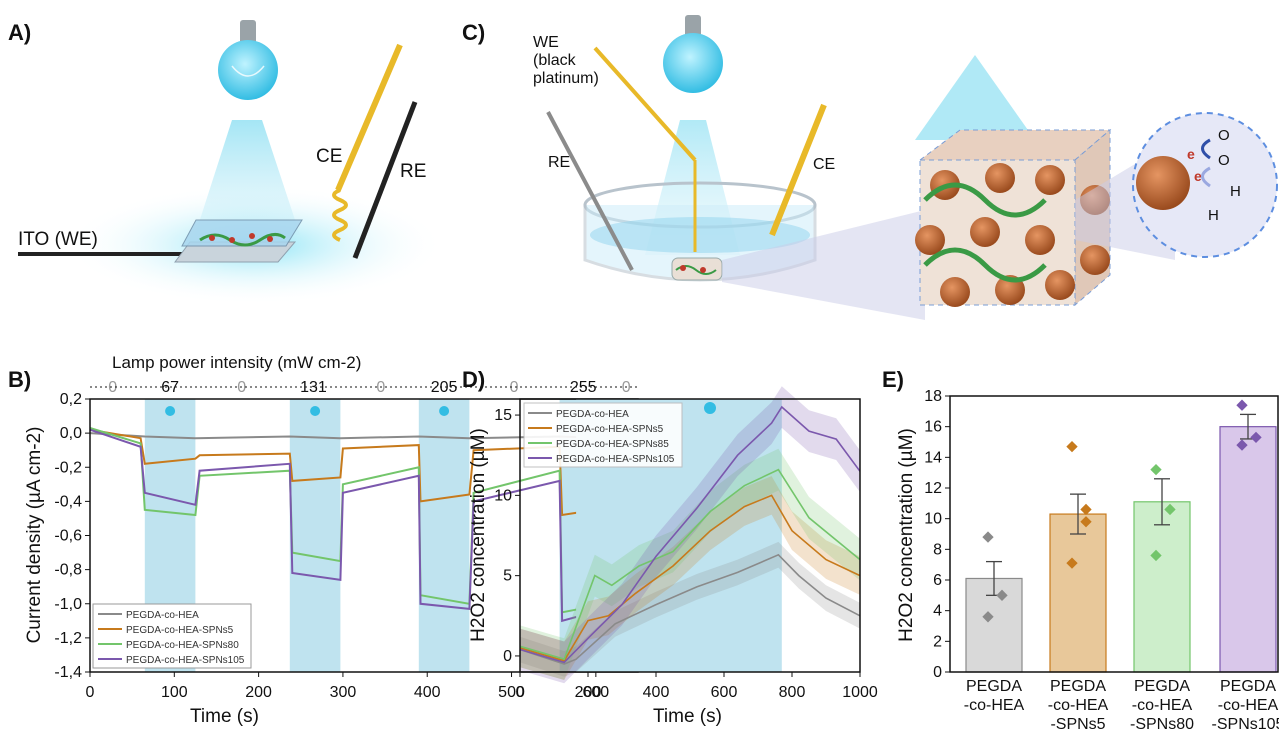  Describe the element at coordinates (1224, 135) in the screenshot. I see `o2-label: O` at that location.